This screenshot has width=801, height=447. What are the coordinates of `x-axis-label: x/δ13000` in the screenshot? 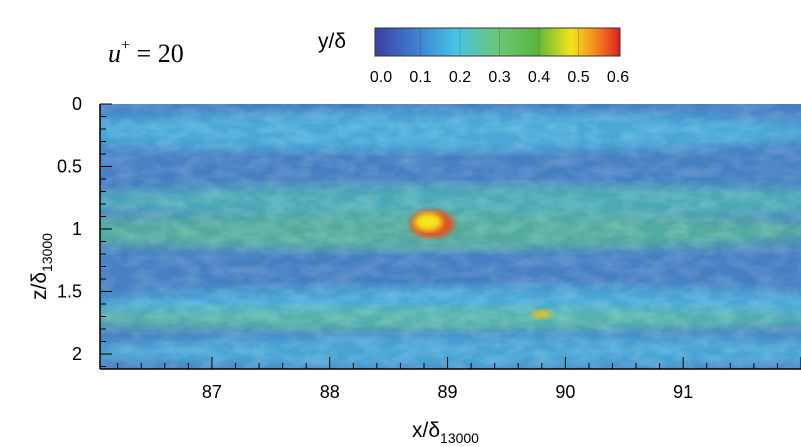 It's located at (445, 432).